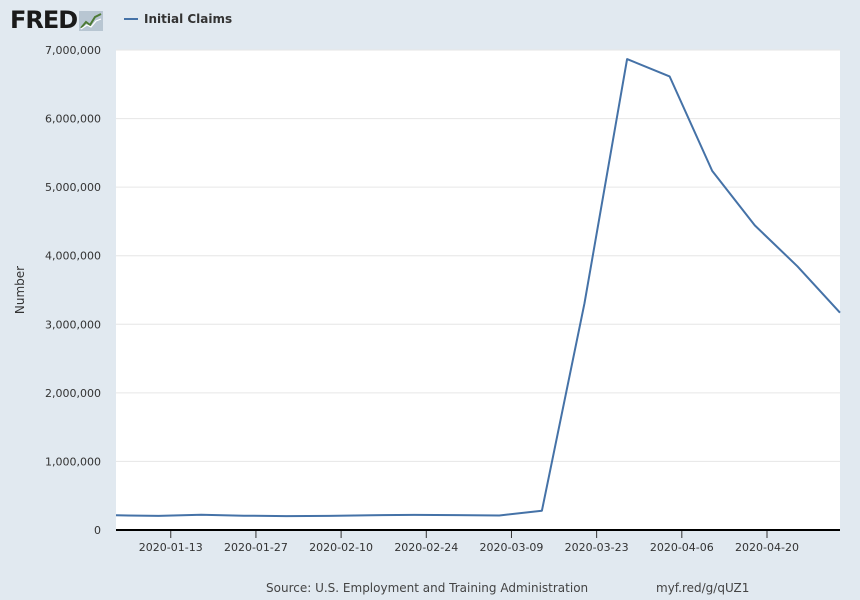 The width and height of the screenshot is (860, 600). What do you see at coordinates (44, 20) in the screenshot?
I see `logo-text: FRED` at bounding box center [44, 20].